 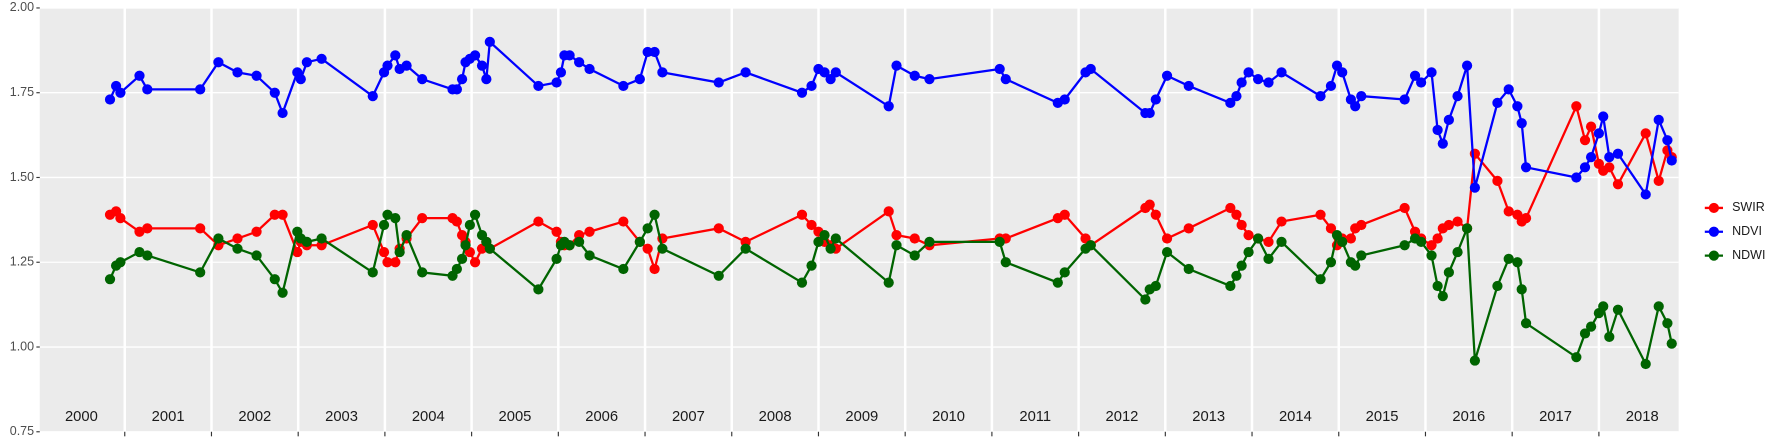 What do you see at coordinates (515, 417) in the screenshot?
I see `year-label: 2005` at bounding box center [515, 417].